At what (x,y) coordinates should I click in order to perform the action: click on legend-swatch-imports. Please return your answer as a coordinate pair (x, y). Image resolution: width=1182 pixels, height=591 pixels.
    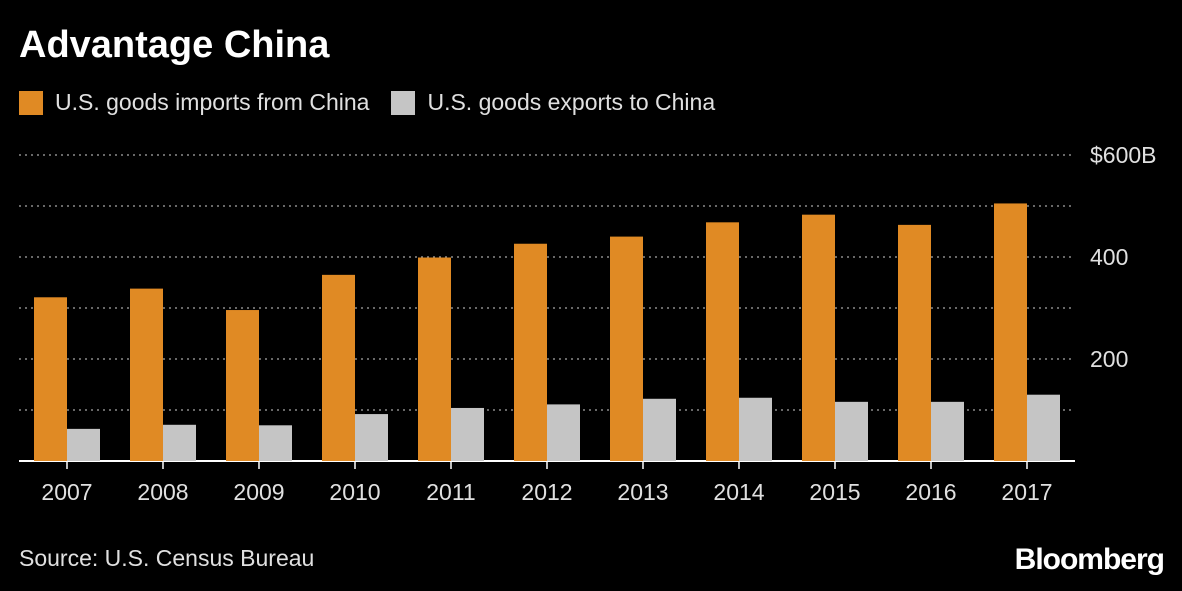
    Looking at the image, I should click on (31, 102).